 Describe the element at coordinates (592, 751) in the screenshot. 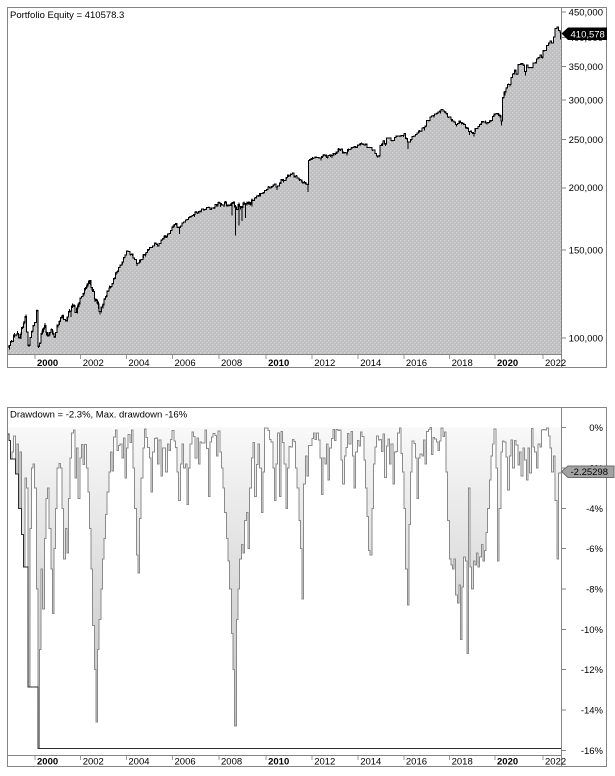

I see `svg-text: -16%` at that location.